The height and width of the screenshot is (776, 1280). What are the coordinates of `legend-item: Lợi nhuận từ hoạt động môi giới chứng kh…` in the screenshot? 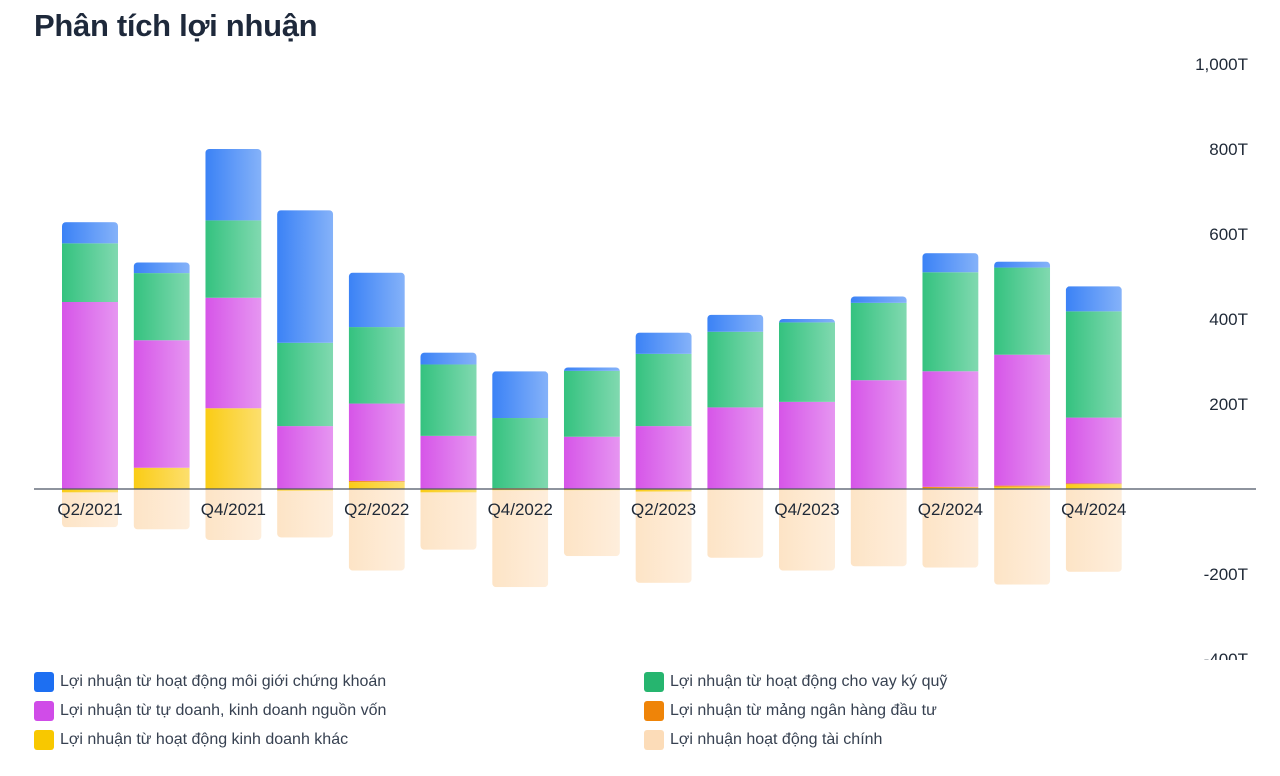 It's located at (339, 682).